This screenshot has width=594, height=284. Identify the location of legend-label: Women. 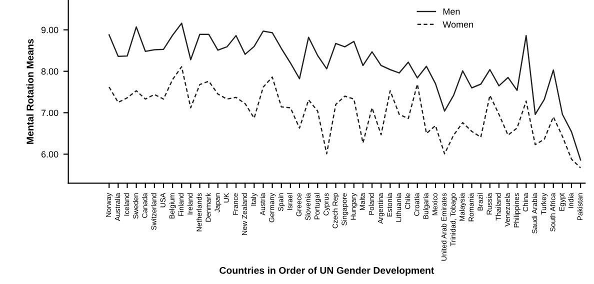
(458, 24).